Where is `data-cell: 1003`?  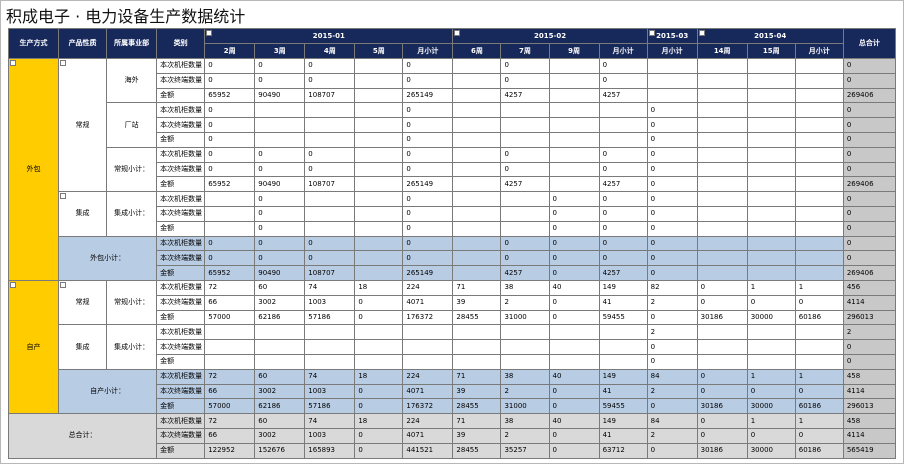
data-cell: 1003 is located at coordinates (330, 302).